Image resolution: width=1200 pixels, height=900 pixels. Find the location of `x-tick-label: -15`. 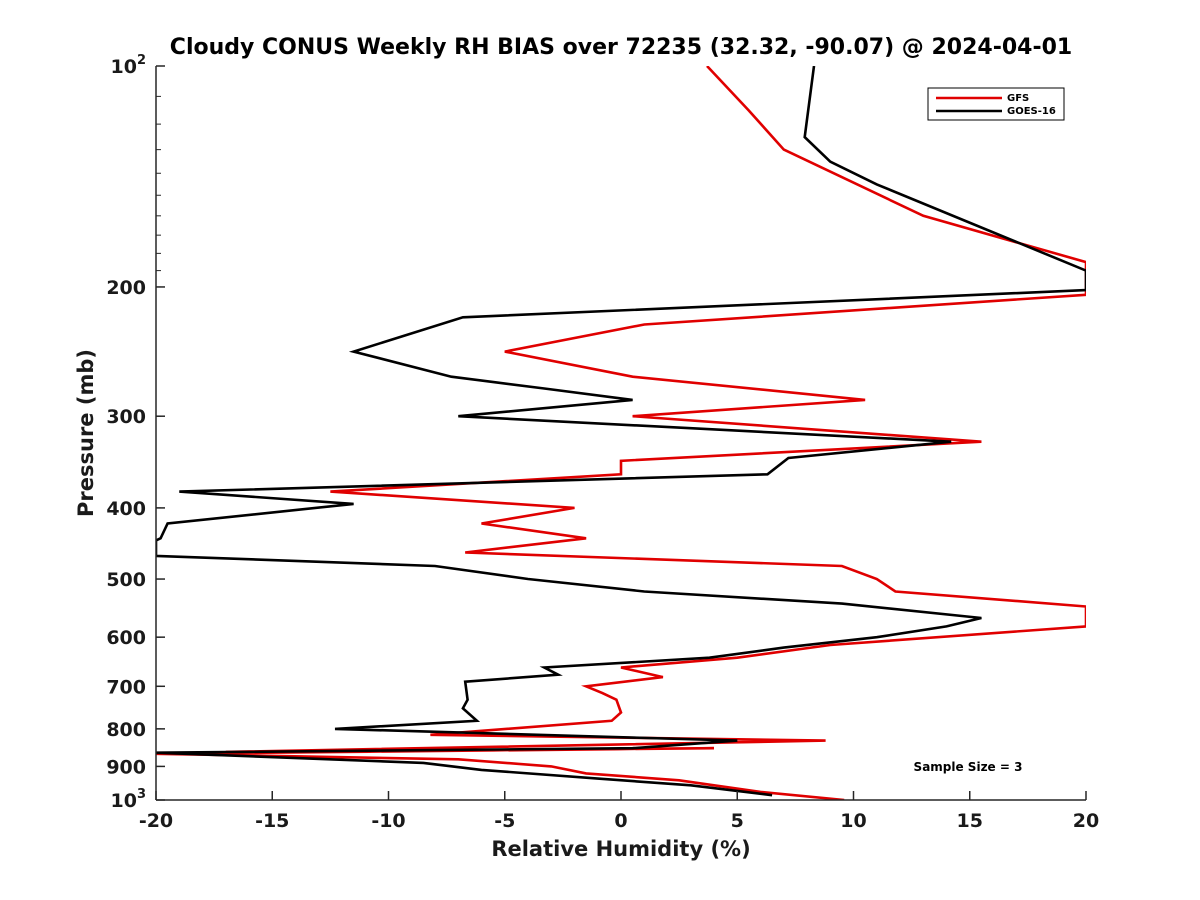

x-tick-label: -15 is located at coordinates (272, 821).